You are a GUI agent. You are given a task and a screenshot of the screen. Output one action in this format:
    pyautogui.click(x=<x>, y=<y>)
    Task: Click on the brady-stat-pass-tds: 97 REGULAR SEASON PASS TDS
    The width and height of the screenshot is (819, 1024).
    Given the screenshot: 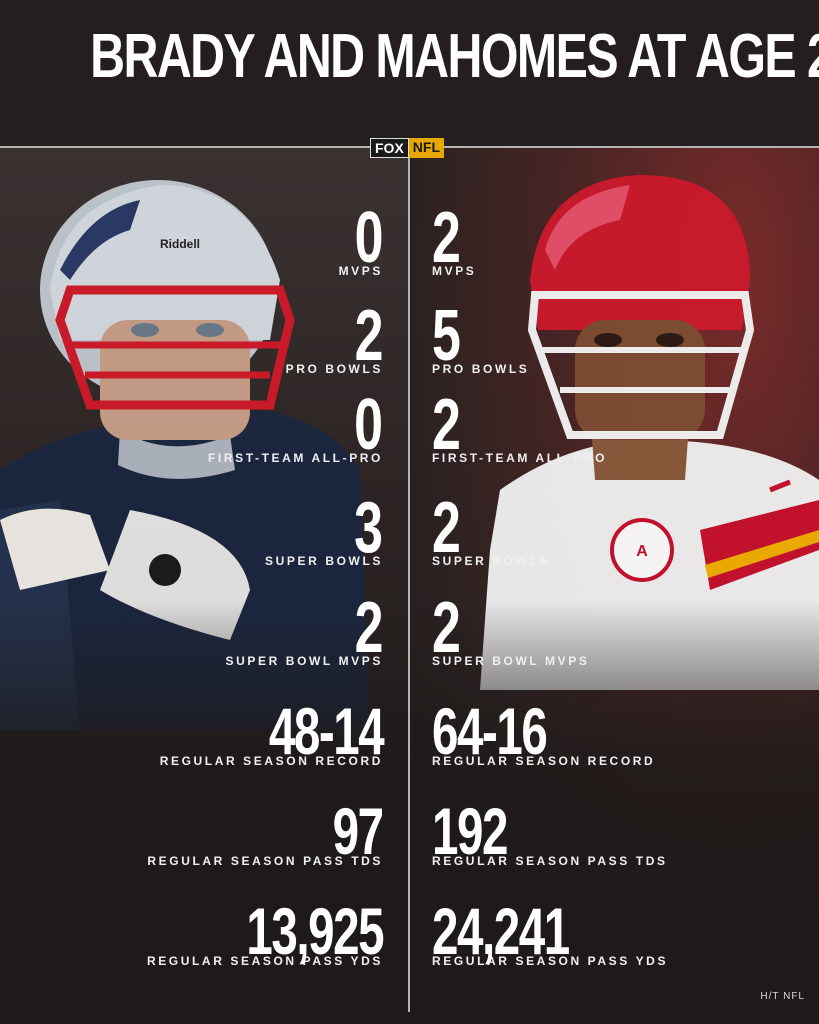 What is the action you would take?
    pyautogui.click(x=265, y=831)
    